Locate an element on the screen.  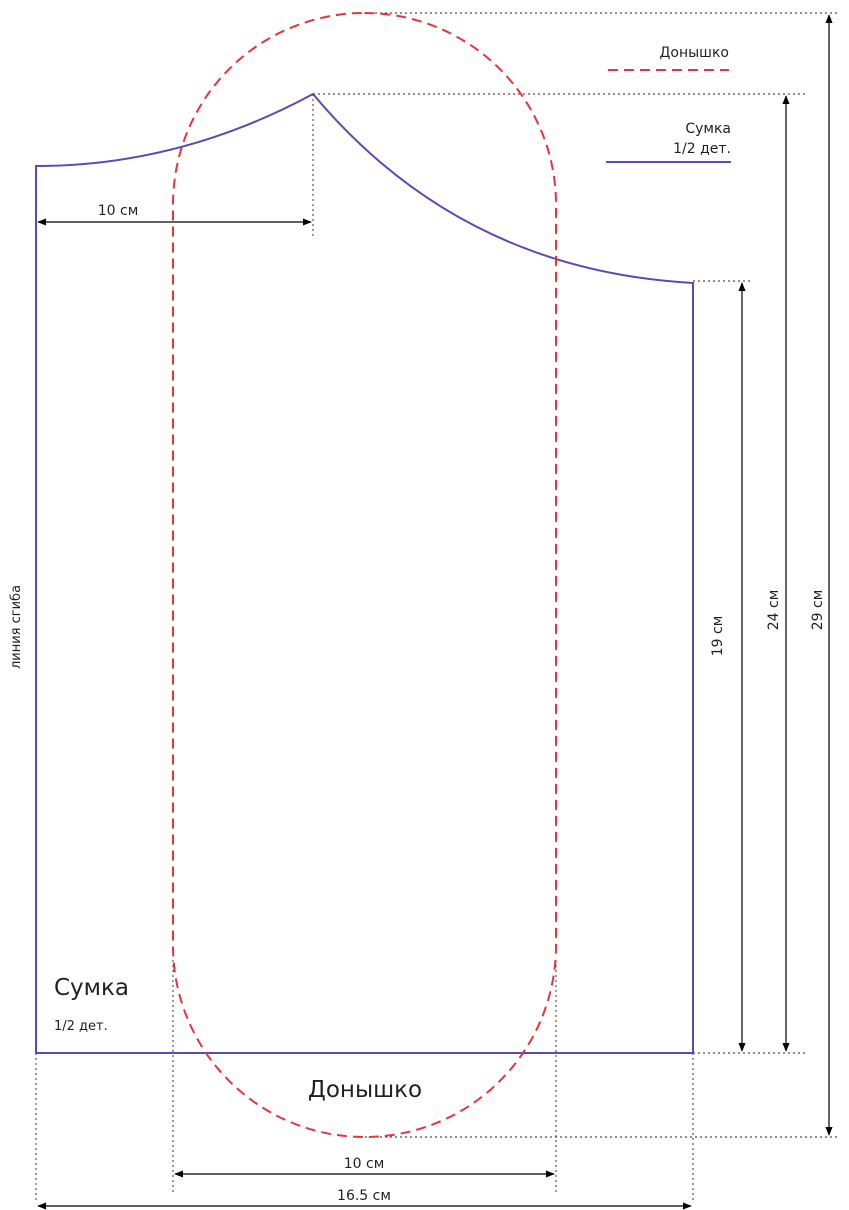
dim-side-height-label: 19 см is located at coordinates (718, 636).